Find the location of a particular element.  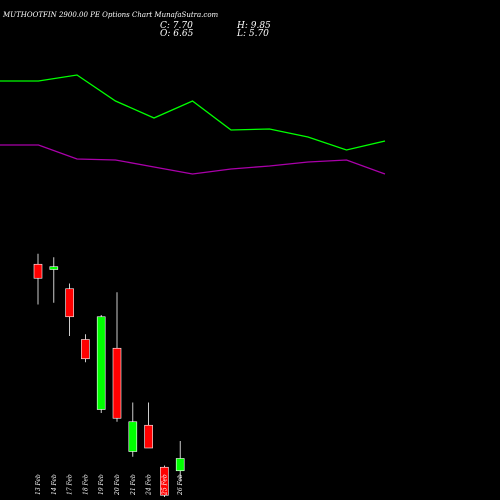

low-value: L: 5.70 is located at coordinates (252, 34).